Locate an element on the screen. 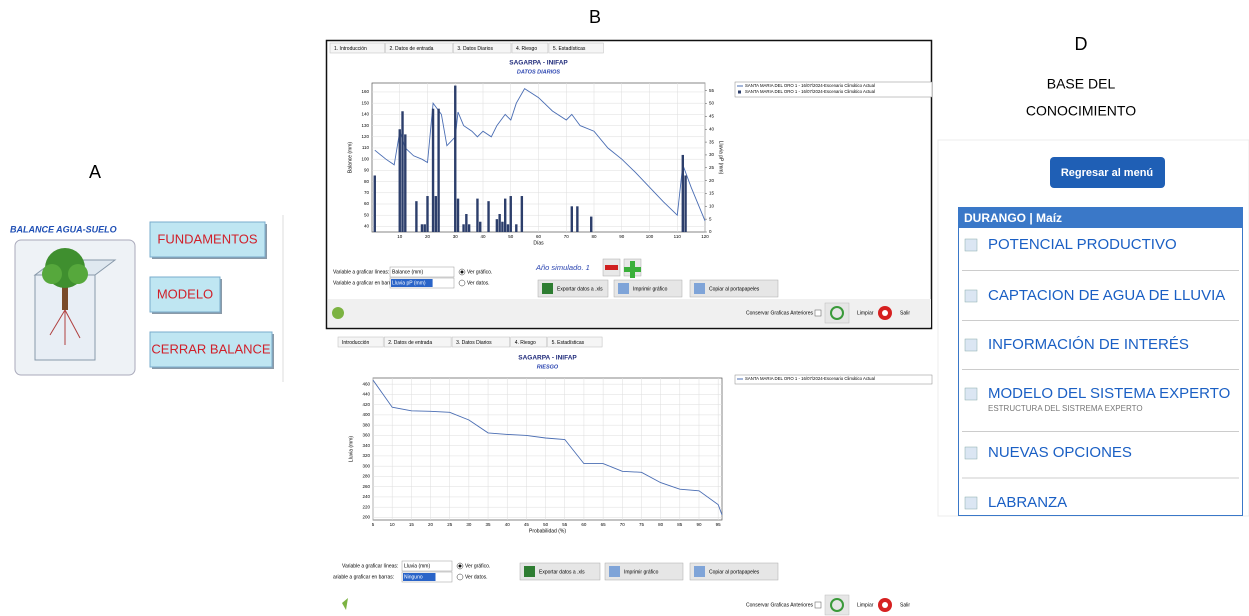 The width and height of the screenshot is (1249, 616). back-button-label: Regresar al menú is located at coordinates (1107, 173).